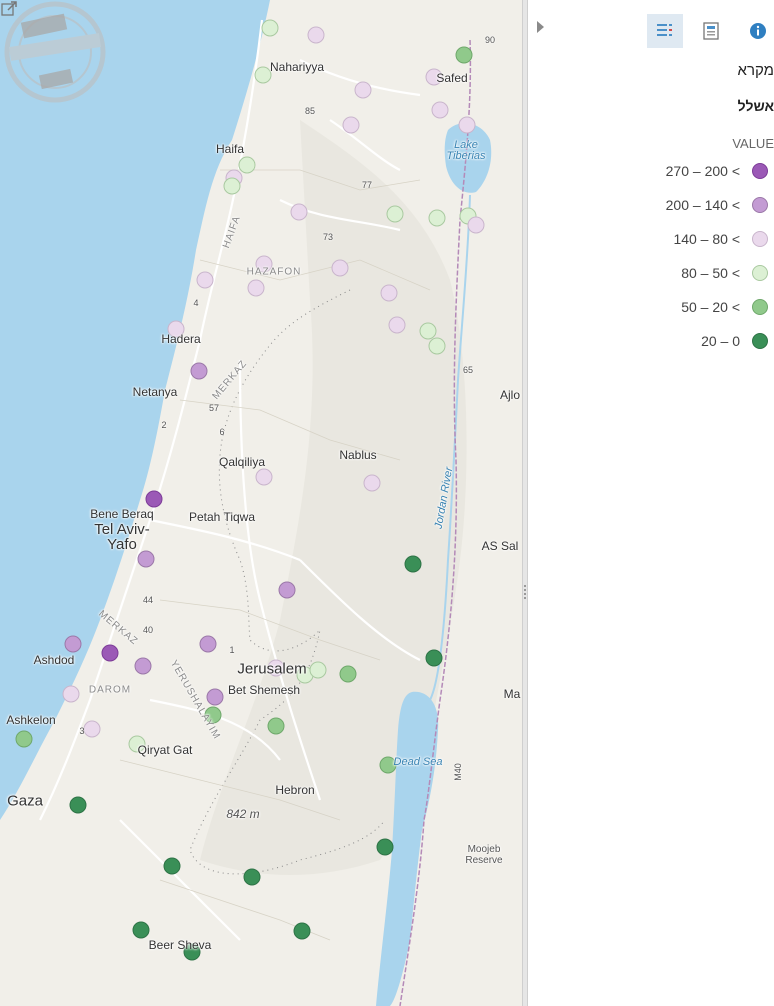 The width and height of the screenshot is (774, 1006). What do you see at coordinates (458, 772) in the screenshot?
I see `route-m40: M40` at bounding box center [458, 772].